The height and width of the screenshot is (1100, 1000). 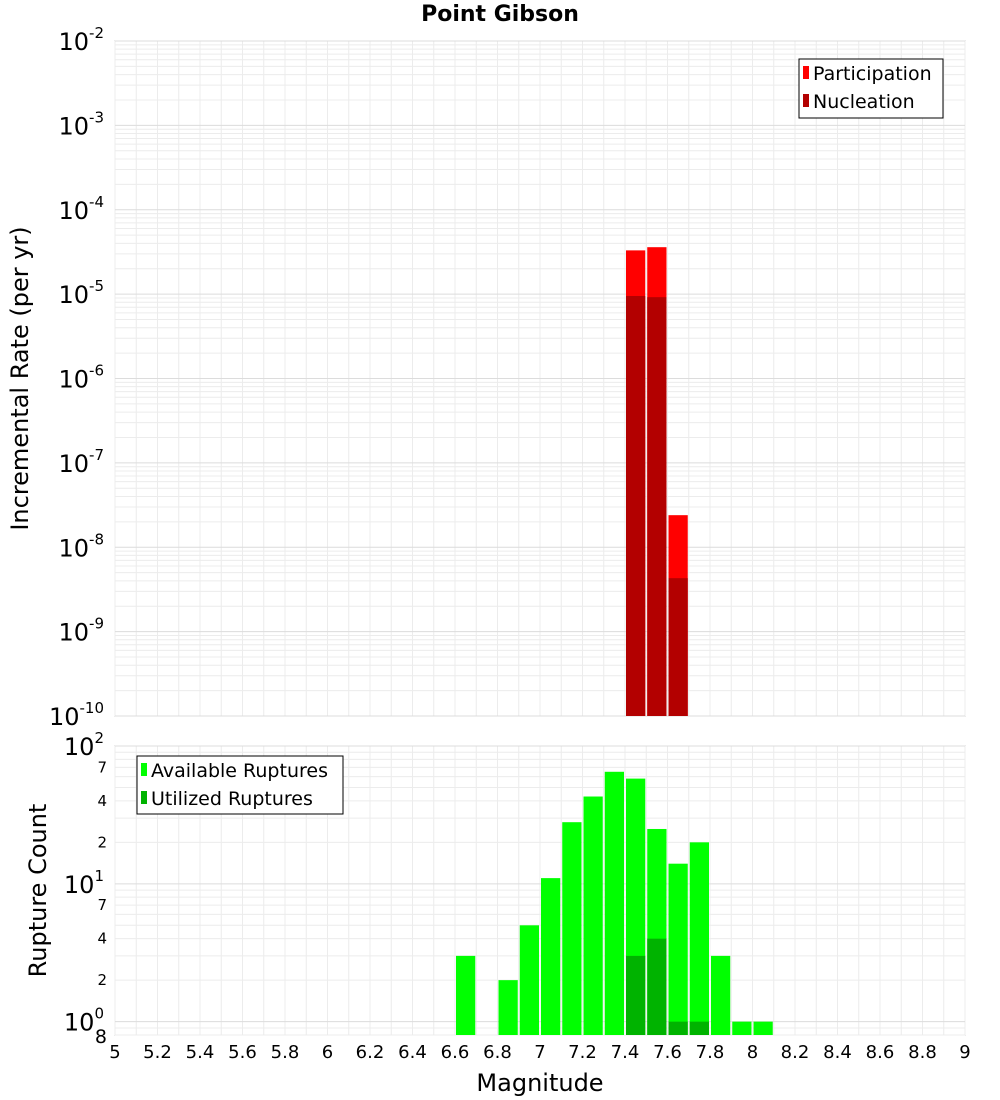 I want to click on x-tick-label: 6, so click(x=327, y=1052).